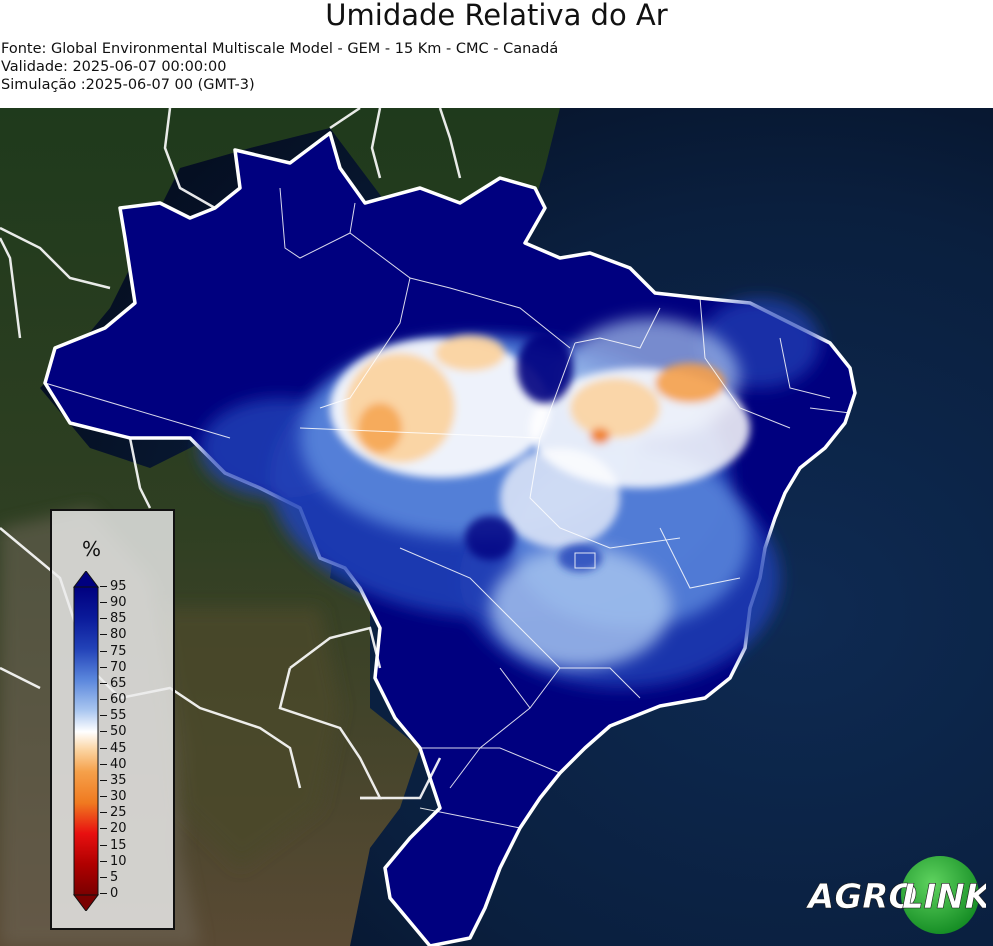 This screenshot has height=946, width=993. What do you see at coordinates (113, 668) in the screenshot?
I see `legend-tick-label: 70` at bounding box center [113, 668].